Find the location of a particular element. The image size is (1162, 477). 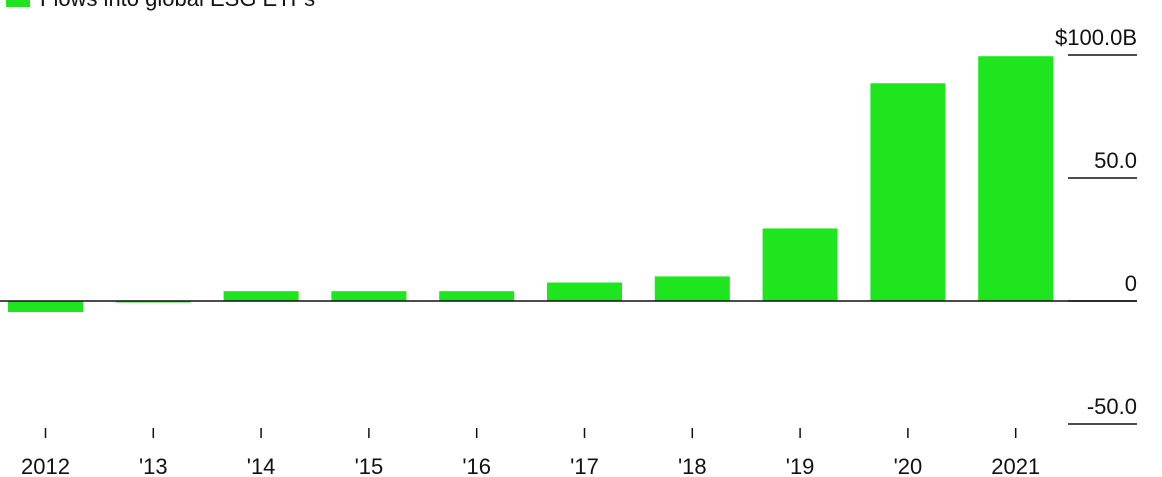

bar-'19 is located at coordinates (800, 264).